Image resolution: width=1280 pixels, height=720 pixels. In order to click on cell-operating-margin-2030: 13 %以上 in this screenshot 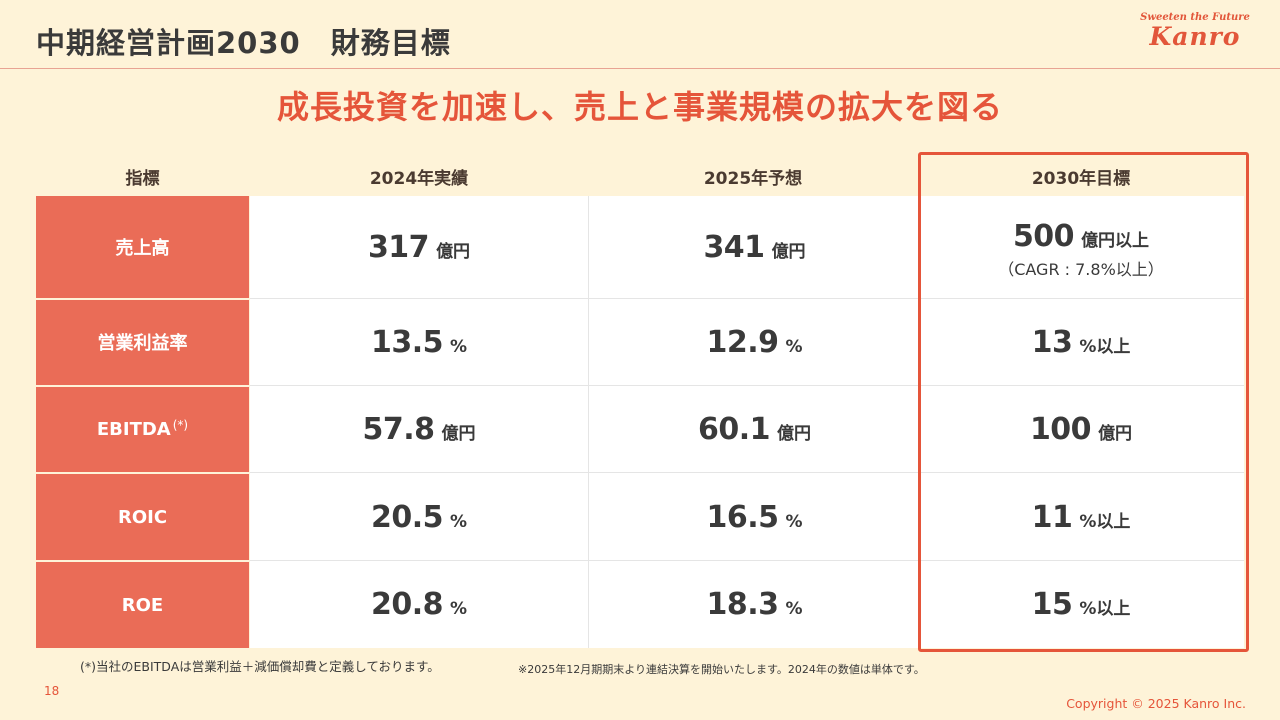, I will do `click(1081, 342)`.